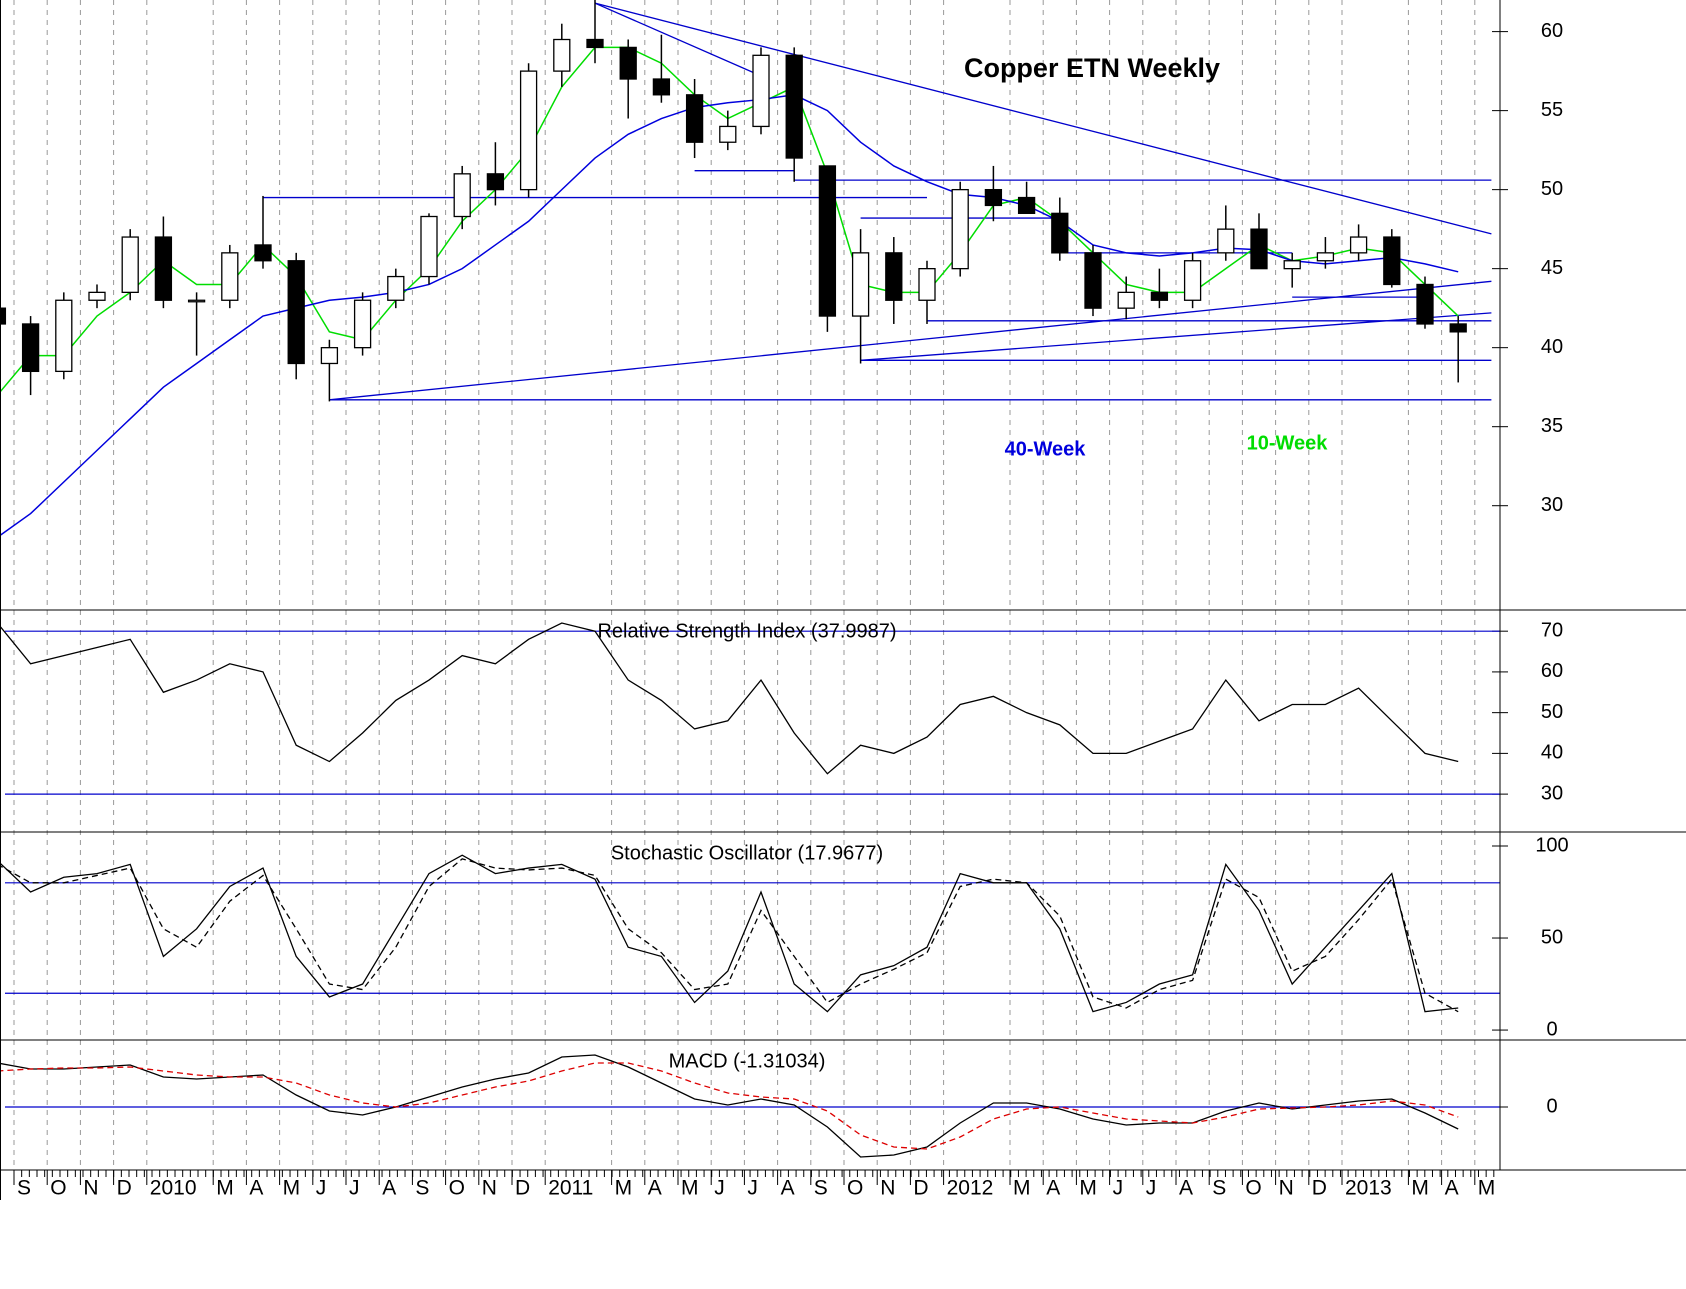  Describe the element at coordinates (1046, 449) in the screenshot. I see `ma-label: 40-Week` at that location.